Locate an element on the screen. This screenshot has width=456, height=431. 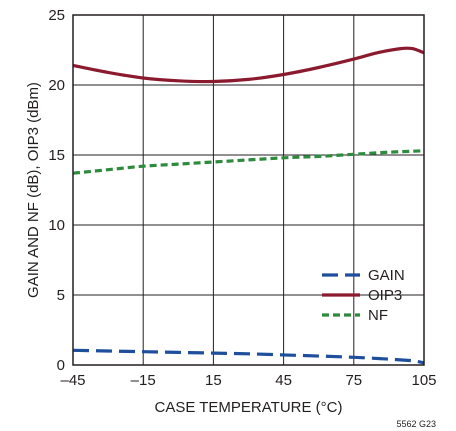
y-tick-label: 10 is located at coordinates (56, 225).